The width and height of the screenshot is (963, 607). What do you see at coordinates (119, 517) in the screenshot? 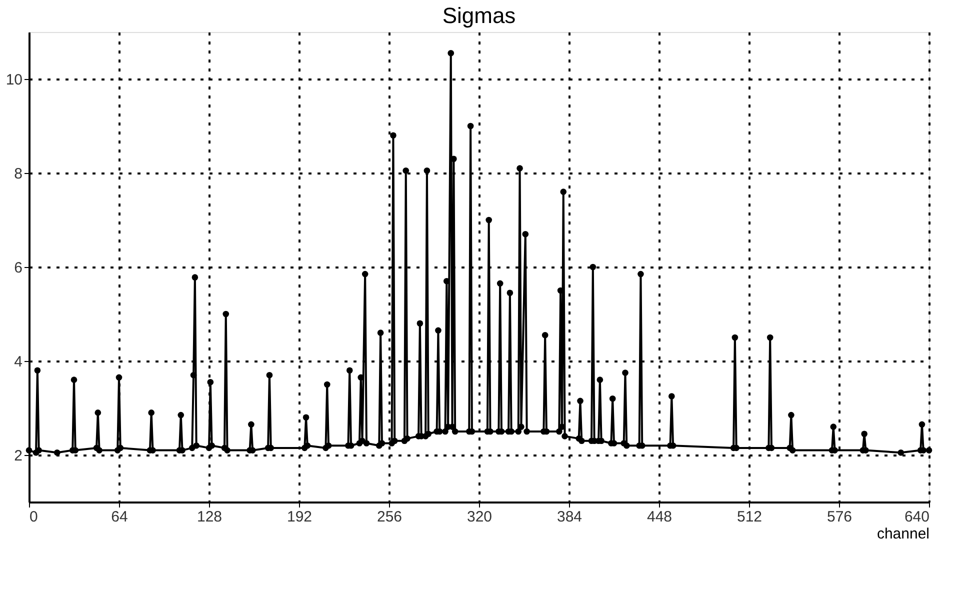
I see `x-tick-label: 64` at bounding box center [119, 517].